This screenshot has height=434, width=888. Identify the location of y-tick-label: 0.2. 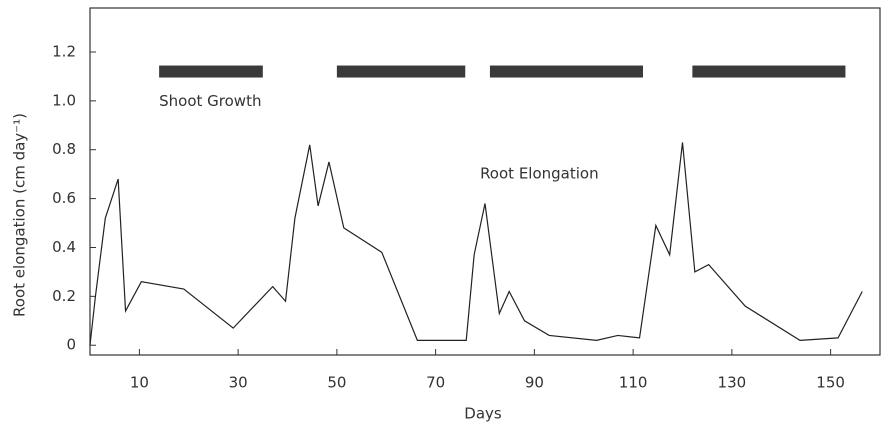
(64, 296).